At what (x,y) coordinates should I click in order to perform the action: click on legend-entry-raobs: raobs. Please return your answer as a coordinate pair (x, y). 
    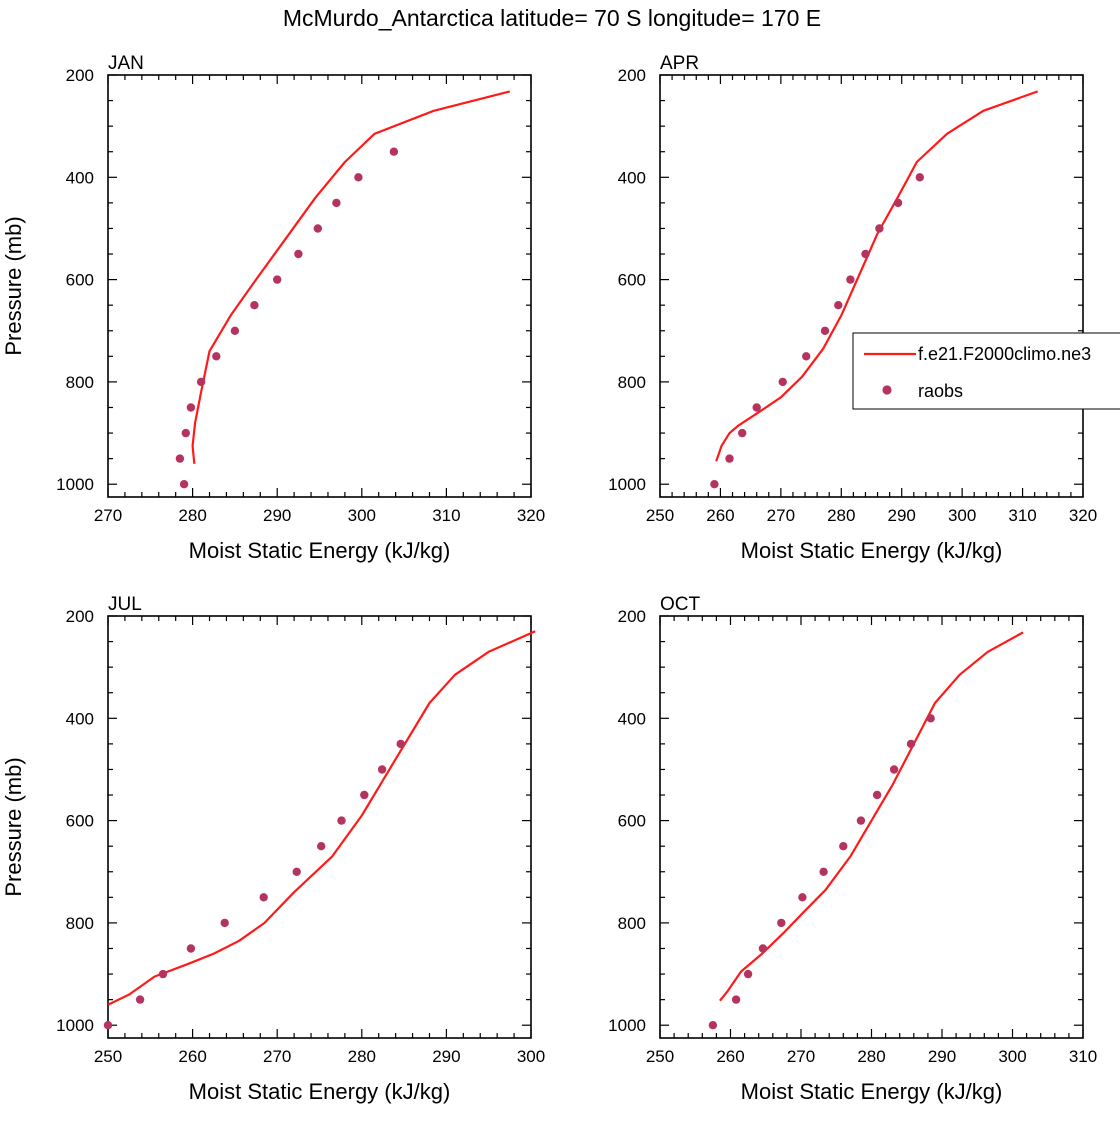
    Looking at the image, I should click on (940, 391).